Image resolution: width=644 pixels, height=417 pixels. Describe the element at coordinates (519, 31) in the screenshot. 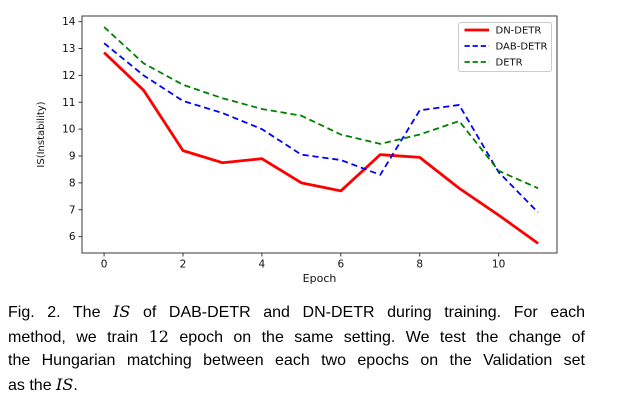

I see `legend-label: DN-DETR` at that location.